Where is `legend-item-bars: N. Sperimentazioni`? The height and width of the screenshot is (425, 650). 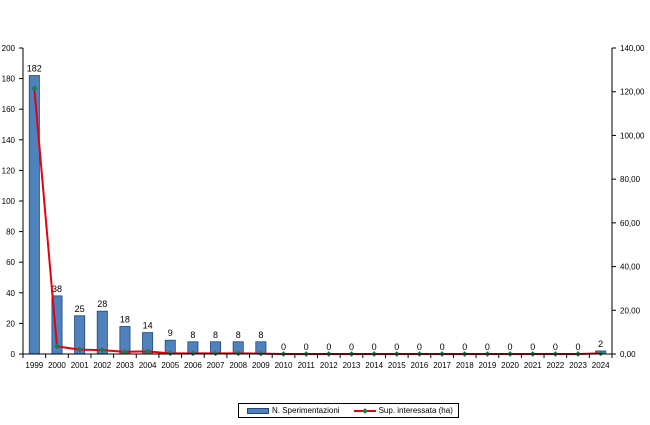 legend-item-bars: N. Sperimentazioni is located at coordinates (293, 410).